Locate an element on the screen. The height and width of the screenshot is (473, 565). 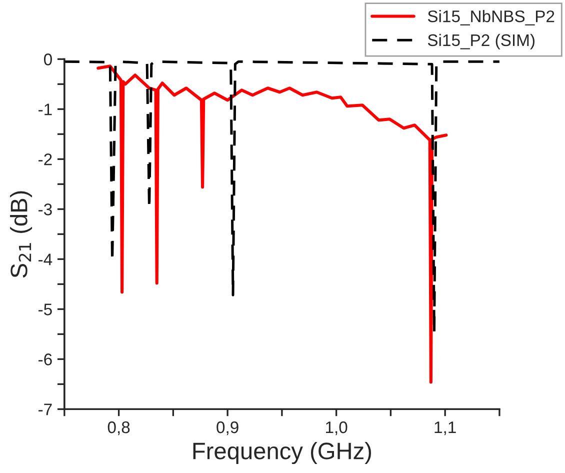
y-tick-label: -6 is located at coordinates (45, 360).